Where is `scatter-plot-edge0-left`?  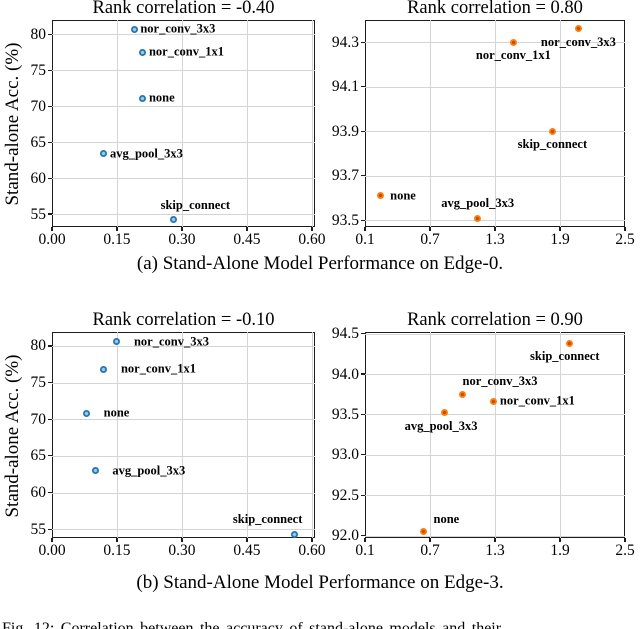 scatter-plot-edge0-left is located at coordinates (183, 123).